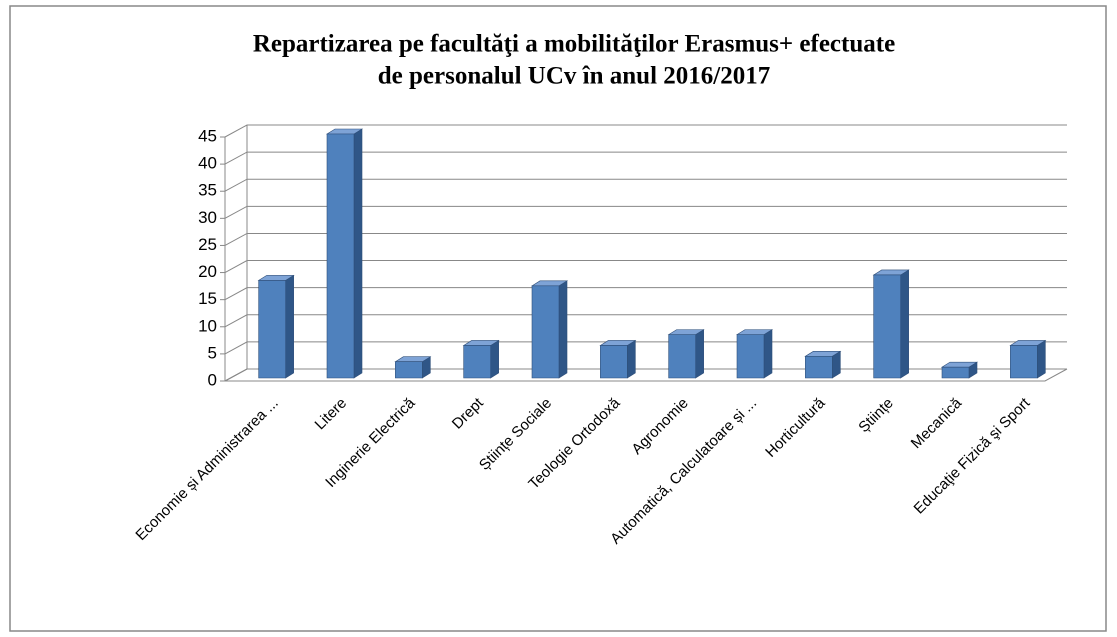 The width and height of the screenshot is (1117, 637). I want to click on y-tick-label: 35, so click(207, 190).